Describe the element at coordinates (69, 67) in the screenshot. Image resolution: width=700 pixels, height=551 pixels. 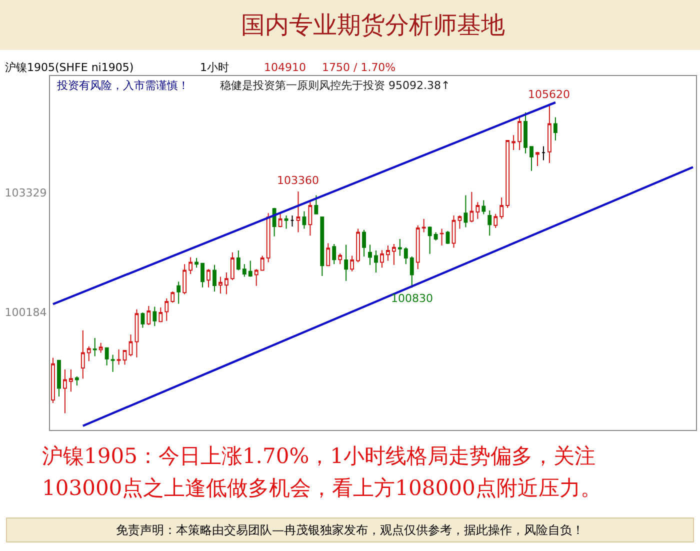
I see `text: 沪镍1905(SHFE ni1905)` at that location.